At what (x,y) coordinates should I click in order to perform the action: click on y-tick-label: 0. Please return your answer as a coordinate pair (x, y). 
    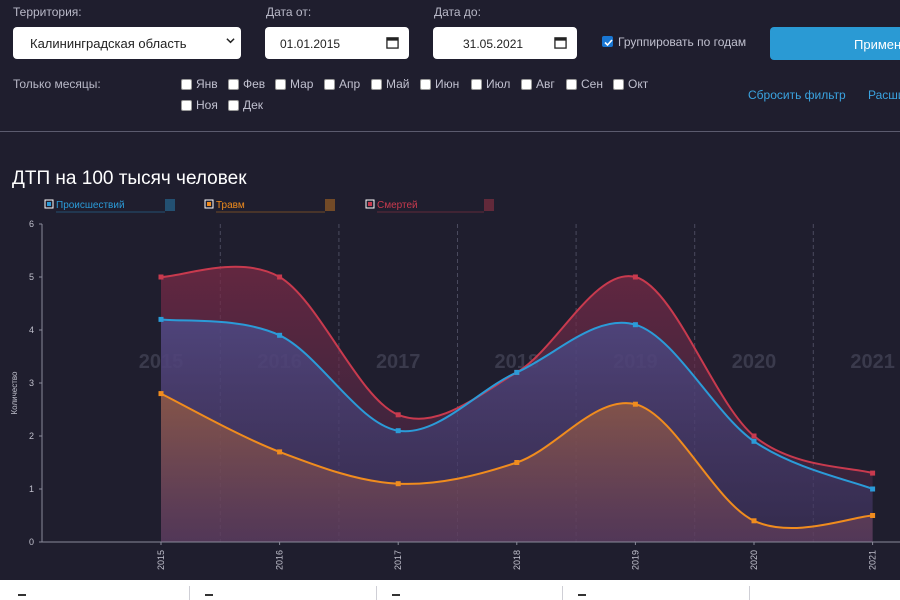
    Looking at the image, I should click on (31, 542).